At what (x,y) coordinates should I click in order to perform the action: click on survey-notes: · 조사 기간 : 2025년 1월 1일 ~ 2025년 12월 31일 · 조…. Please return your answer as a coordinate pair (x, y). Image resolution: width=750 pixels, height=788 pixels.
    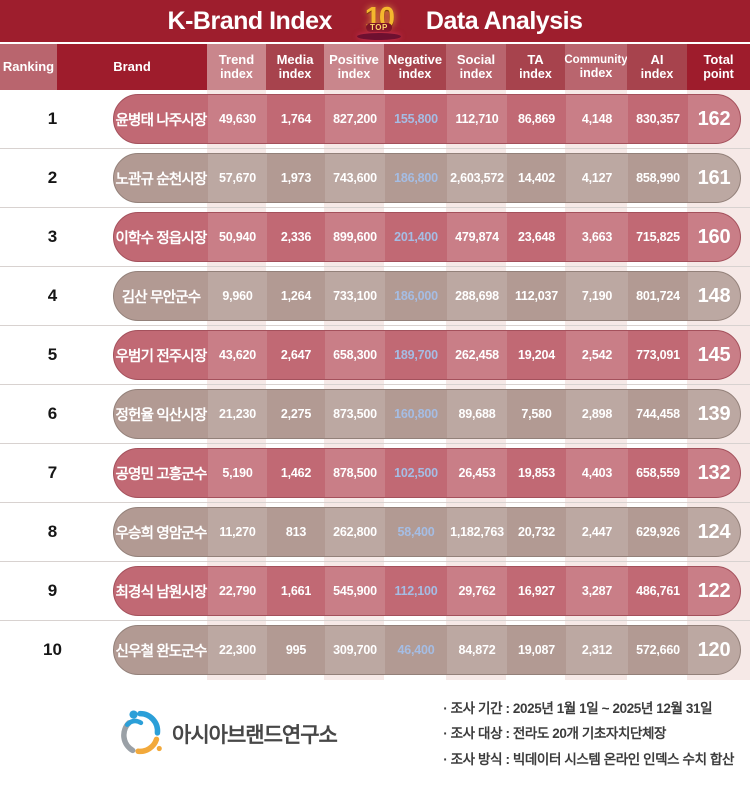
    Looking at the image, I should click on (588, 734).